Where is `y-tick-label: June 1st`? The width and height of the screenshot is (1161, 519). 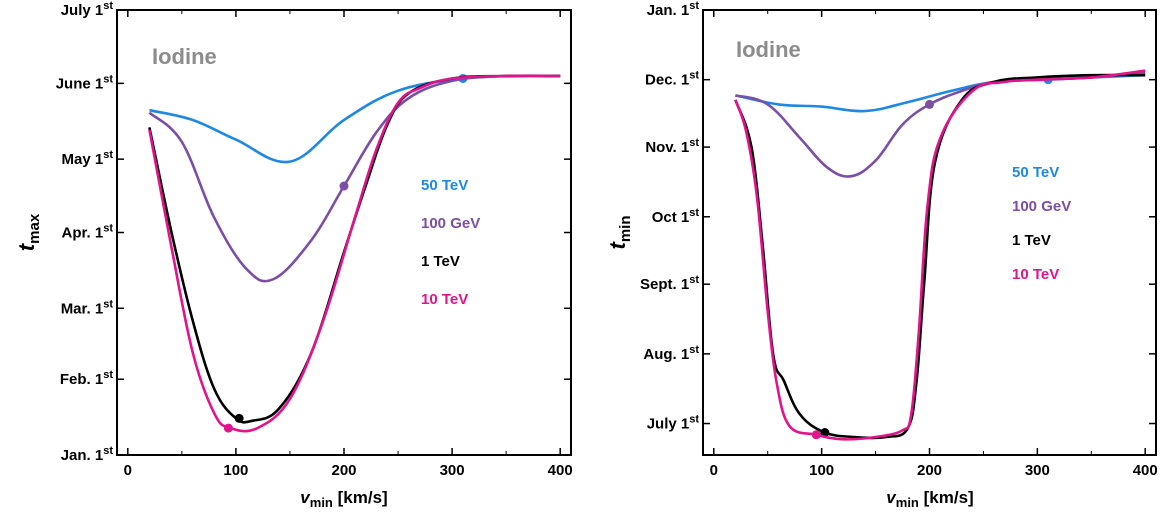 y-tick-label: June 1st is located at coordinates (85, 82).